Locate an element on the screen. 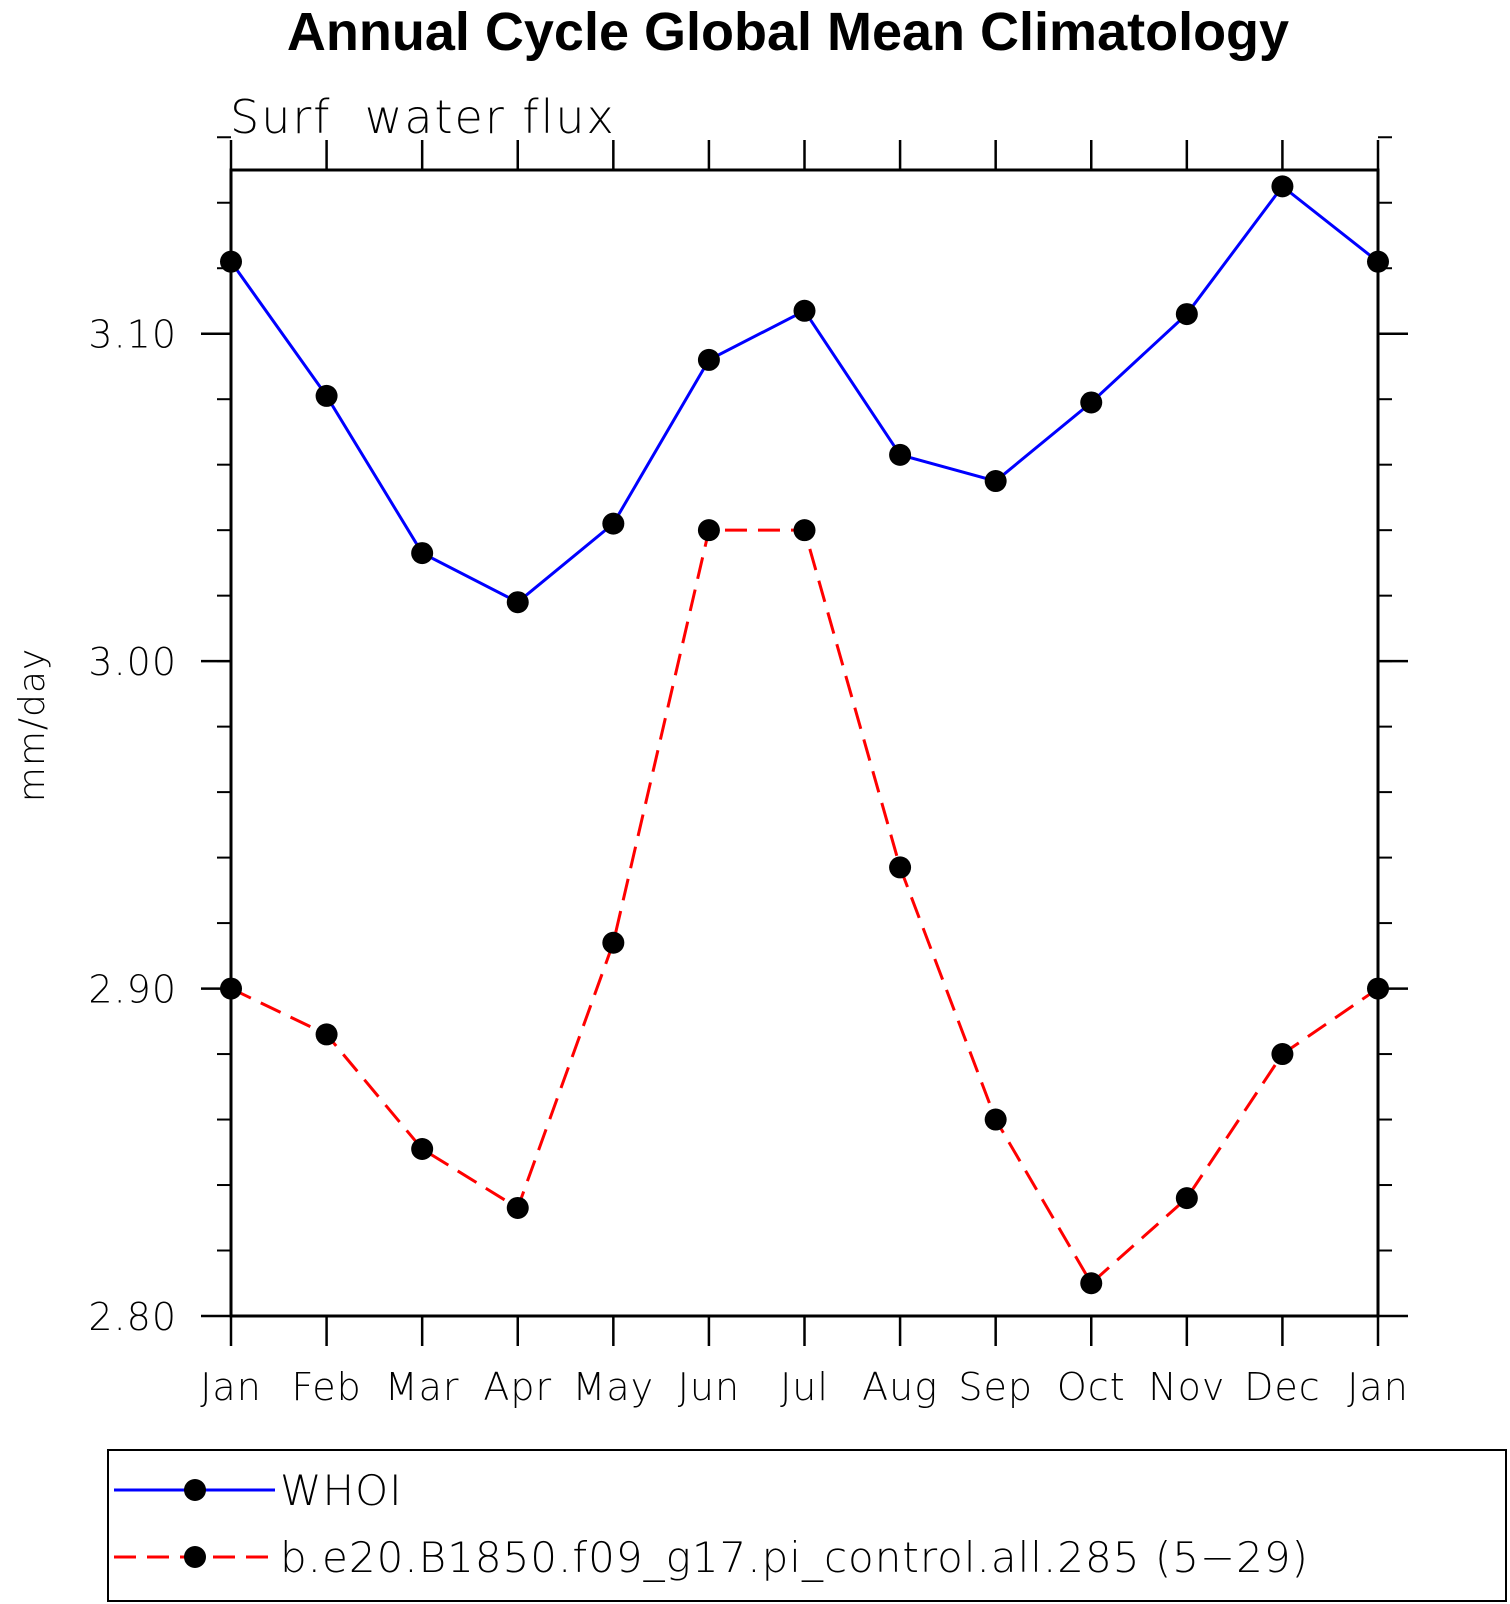 This screenshot has width=1510, height=1604. legend-marker-whoi is located at coordinates (195, 1490).